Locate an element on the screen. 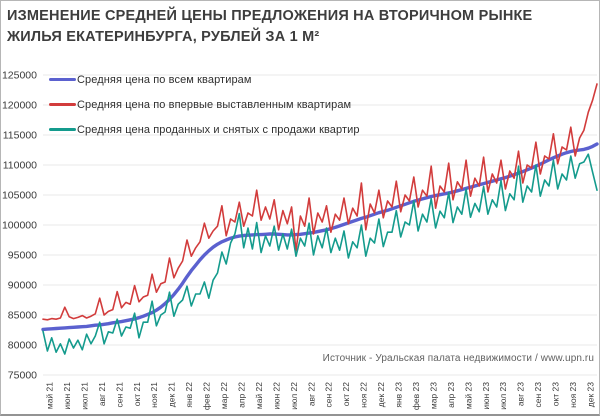 This screenshot has height=416, width=600. x-tick-label: май 23 is located at coordinates (468, 395).